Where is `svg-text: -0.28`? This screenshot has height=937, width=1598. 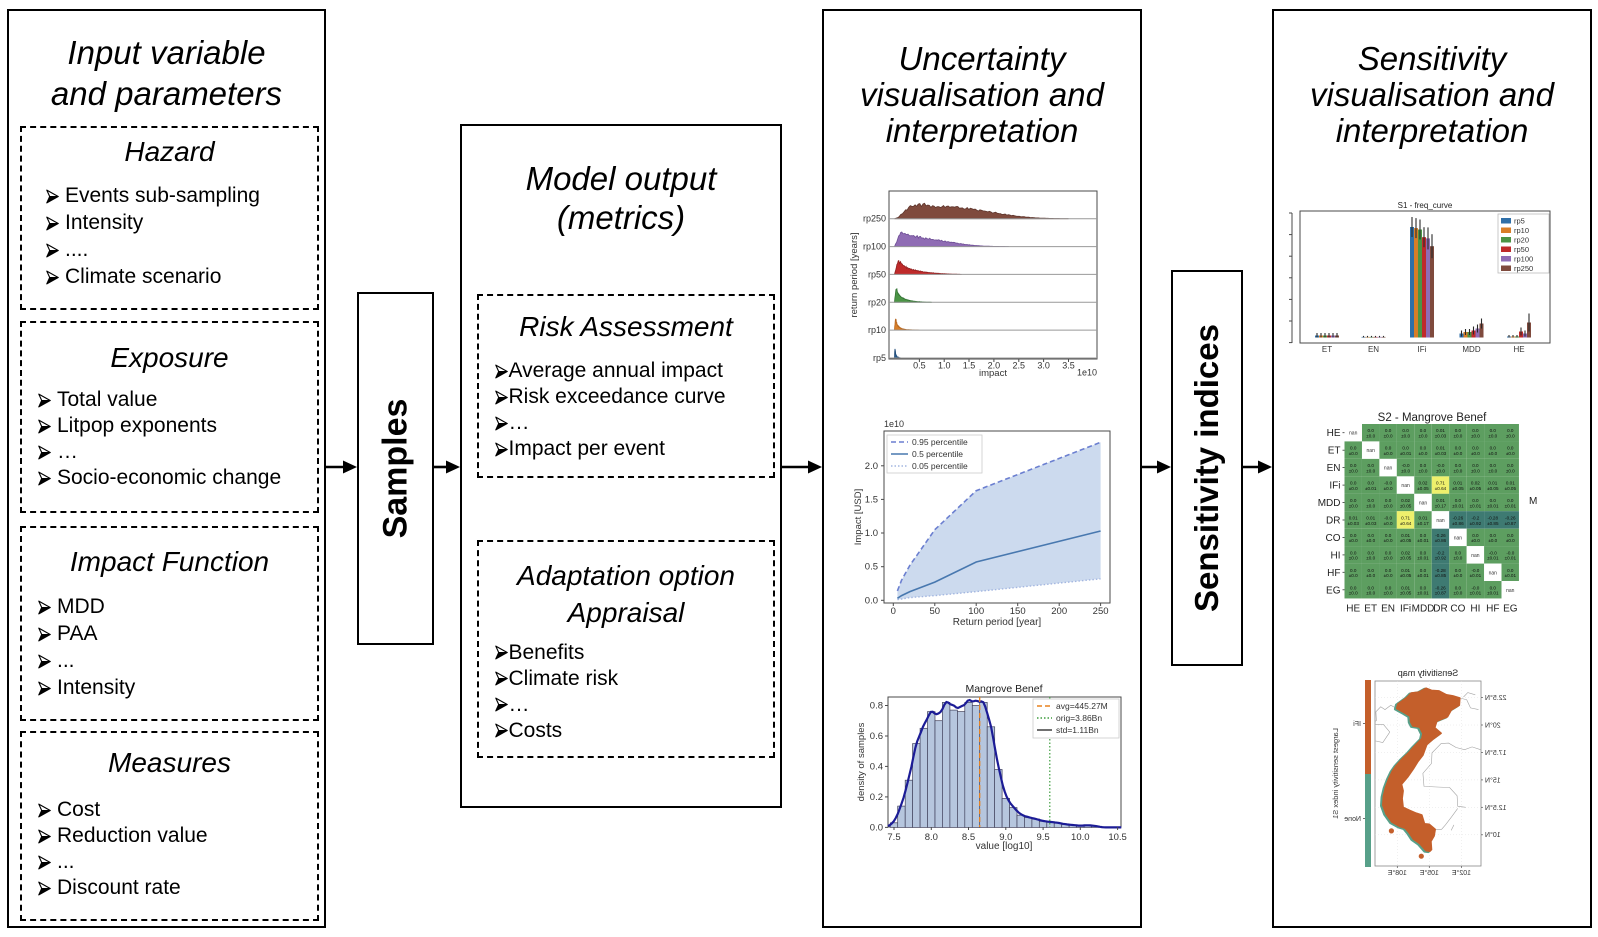 svg-text: -0.28 is located at coordinates (1440, 570).